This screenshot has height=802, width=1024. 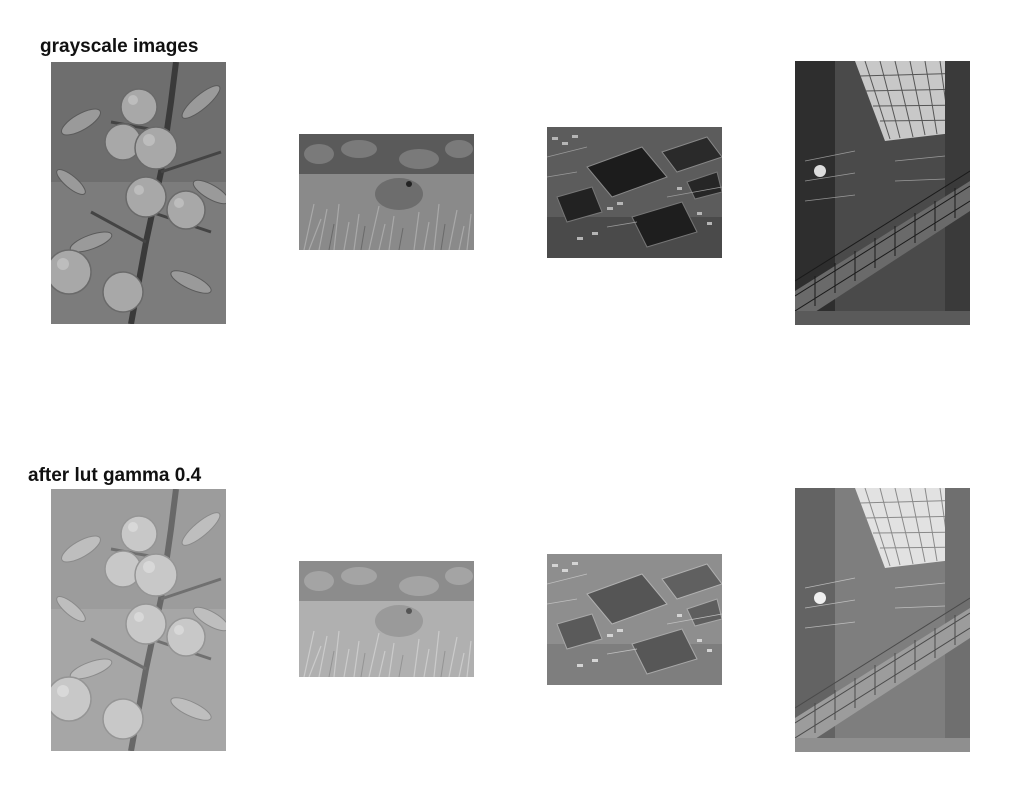 I want to click on oranges-image, so click(x=138, y=193).